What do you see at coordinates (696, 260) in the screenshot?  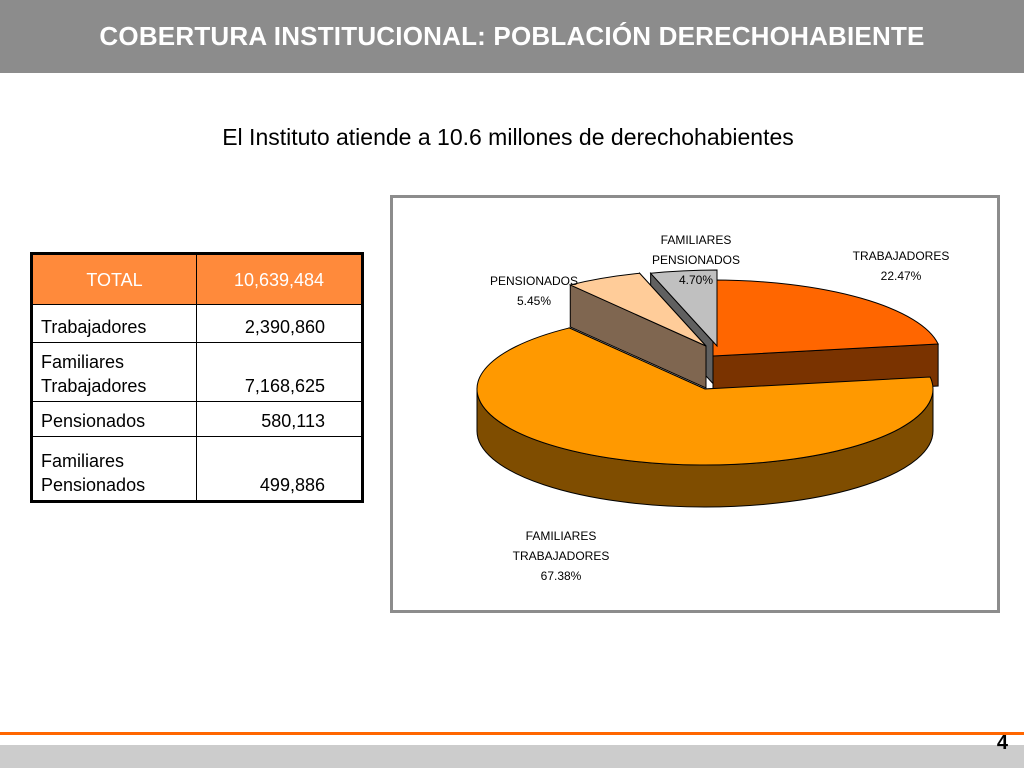 I see `pie-slice-label: FAMILIARES PENSIONADOS 4.70%` at bounding box center [696, 260].